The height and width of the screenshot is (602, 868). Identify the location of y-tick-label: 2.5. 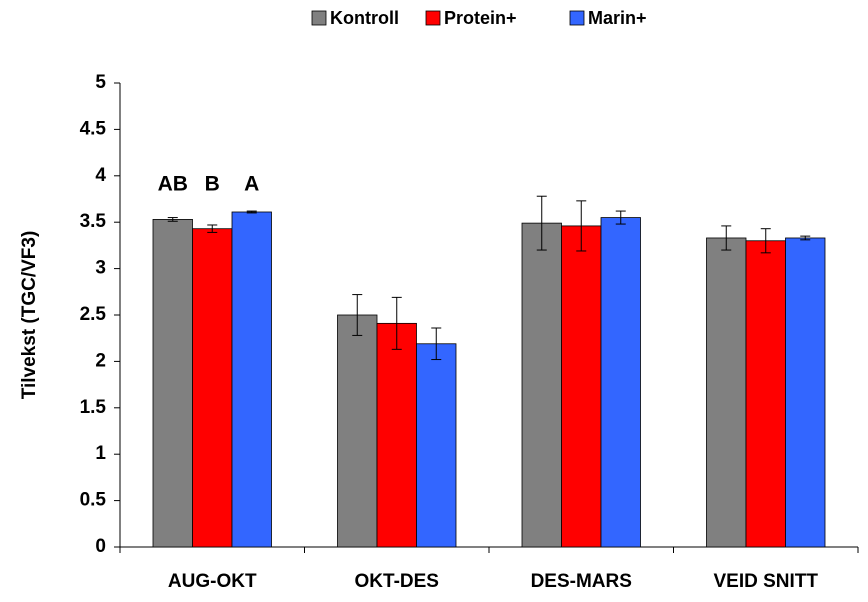
(93, 314).